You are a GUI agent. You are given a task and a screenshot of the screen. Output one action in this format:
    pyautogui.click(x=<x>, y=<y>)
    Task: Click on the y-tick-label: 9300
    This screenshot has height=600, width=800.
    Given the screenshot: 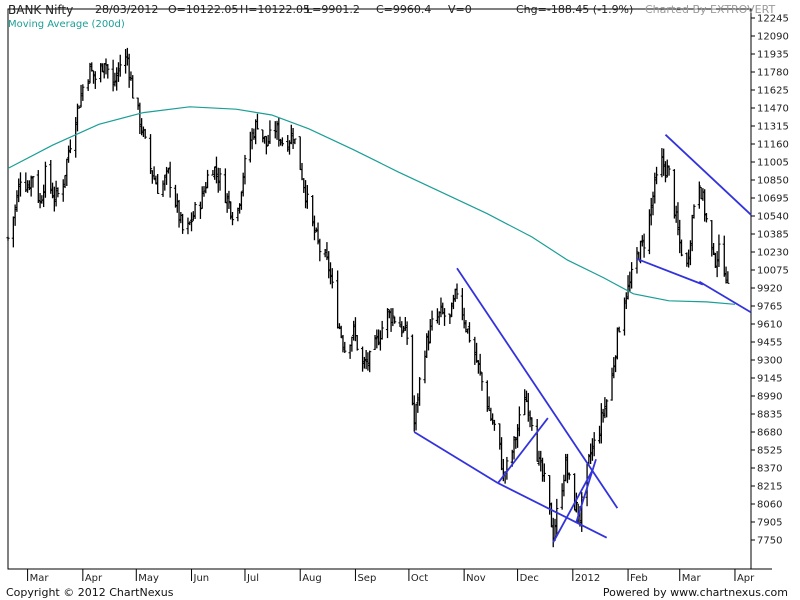 What is the action you would take?
    pyautogui.click(x=769, y=361)
    